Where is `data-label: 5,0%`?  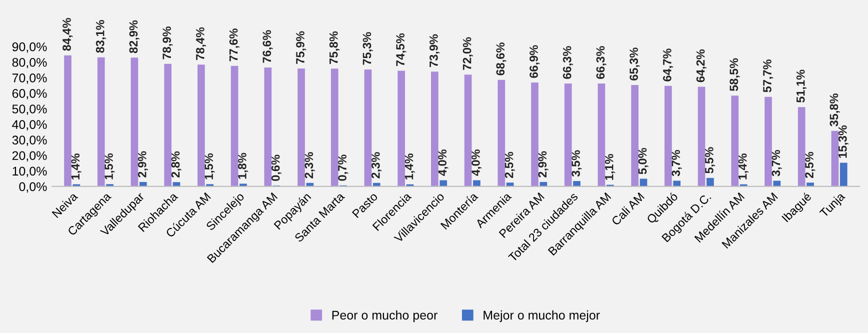
data-label: 5,0% is located at coordinates (643, 161).